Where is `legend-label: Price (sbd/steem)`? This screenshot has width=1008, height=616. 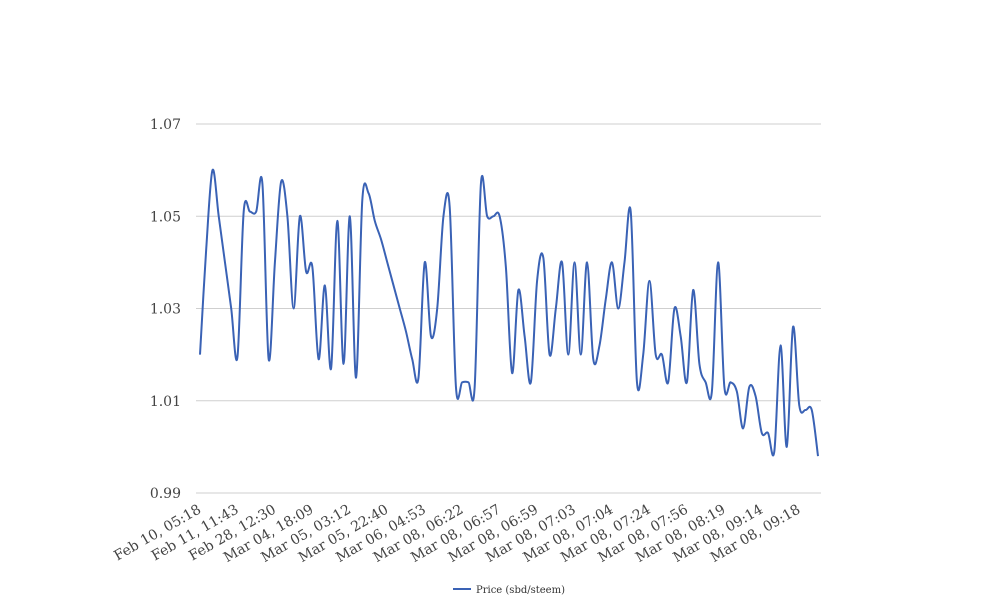 legend-label: Price (sbd/steem) is located at coordinates (520, 590).